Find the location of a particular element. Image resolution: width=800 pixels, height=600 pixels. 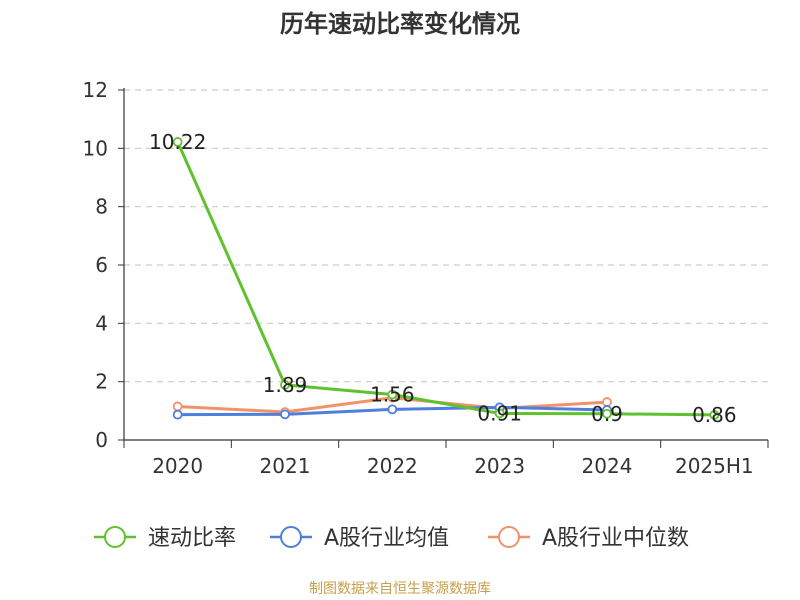

data-label: 1.89 is located at coordinates (285, 385).